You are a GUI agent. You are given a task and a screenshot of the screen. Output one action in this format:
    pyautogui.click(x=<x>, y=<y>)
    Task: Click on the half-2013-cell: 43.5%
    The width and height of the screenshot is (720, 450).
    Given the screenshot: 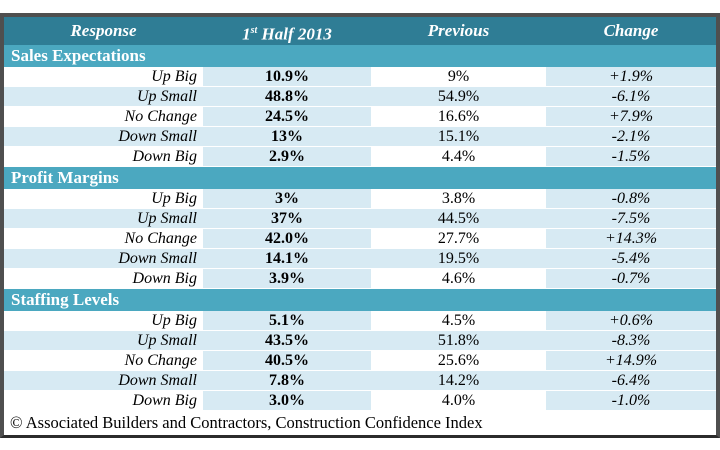 What is the action you would take?
    pyautogui.click(x=287, y=341)
    